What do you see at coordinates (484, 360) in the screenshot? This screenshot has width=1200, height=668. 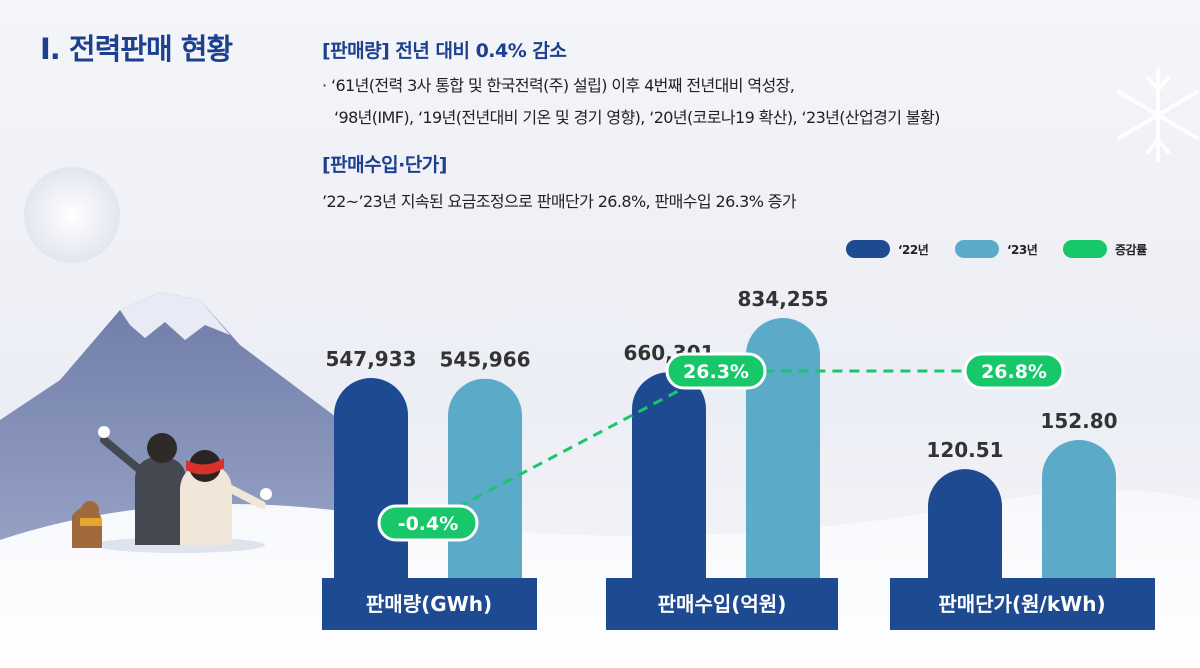 I see `value-label: 545,966` at bounding box center [484, 360].